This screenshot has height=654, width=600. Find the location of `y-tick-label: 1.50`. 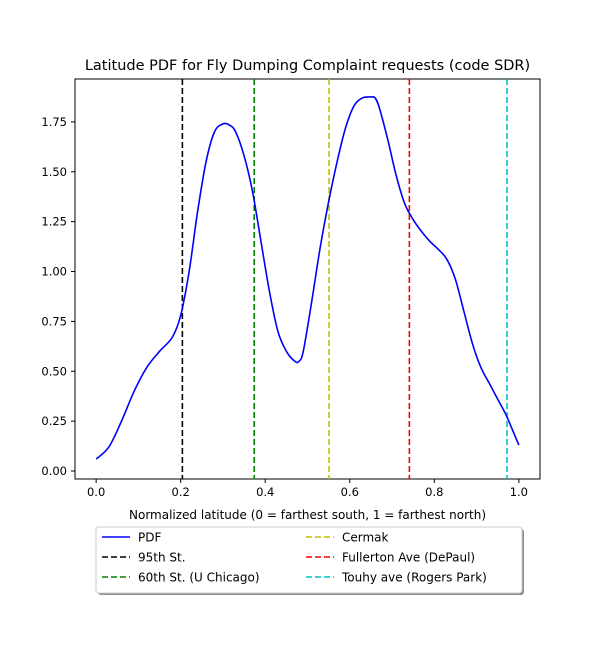

y-tick-label: 1.50 is located at coordinates (54, 172).